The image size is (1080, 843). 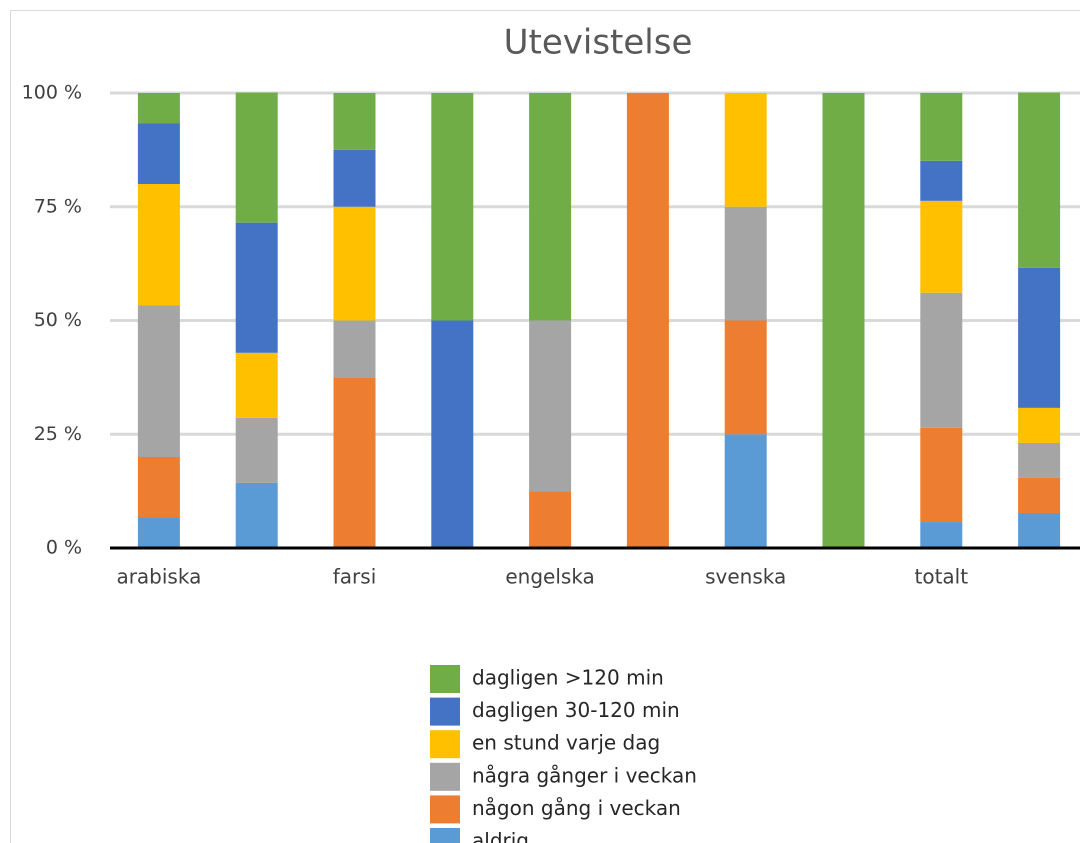 What do you see at coordinates (584, 775) in the screenshot?
I see `legend-label: några gånger i veckan` at bounding box center [584, 775].